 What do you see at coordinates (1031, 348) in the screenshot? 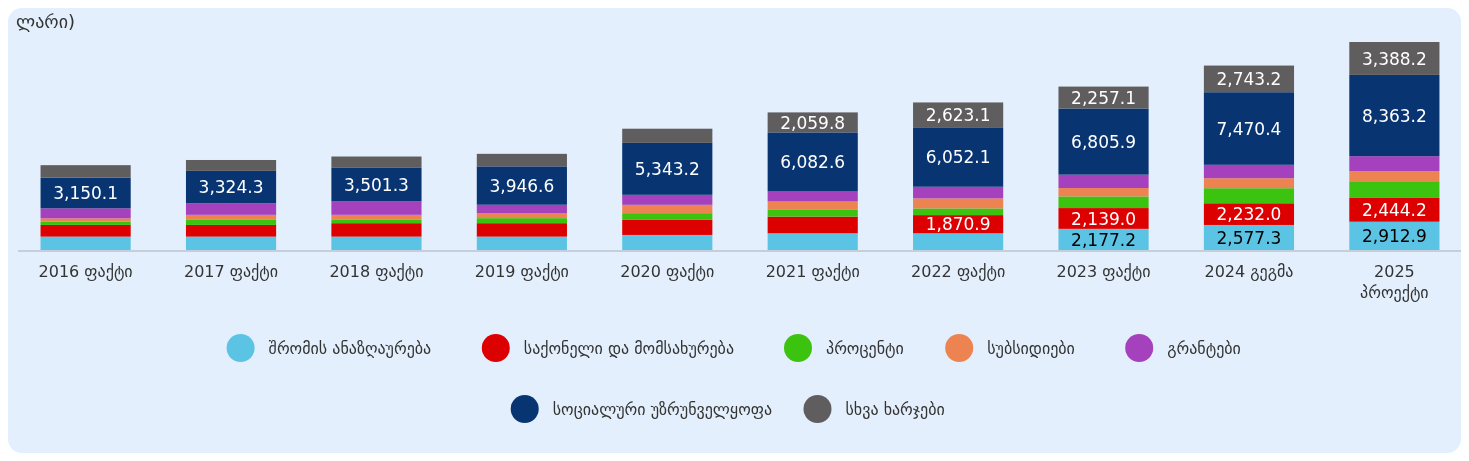
I see `legend-label: სუბსიდიები` at bounding box center [1031, 348].